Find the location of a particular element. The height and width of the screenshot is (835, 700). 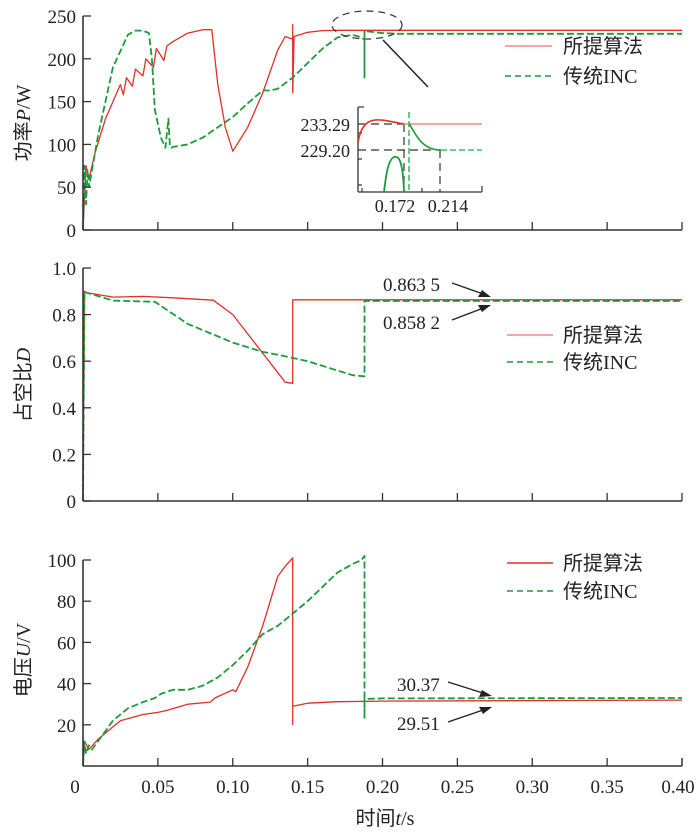

duty-arrowhead-proposed is located at coordinates (484, 293).